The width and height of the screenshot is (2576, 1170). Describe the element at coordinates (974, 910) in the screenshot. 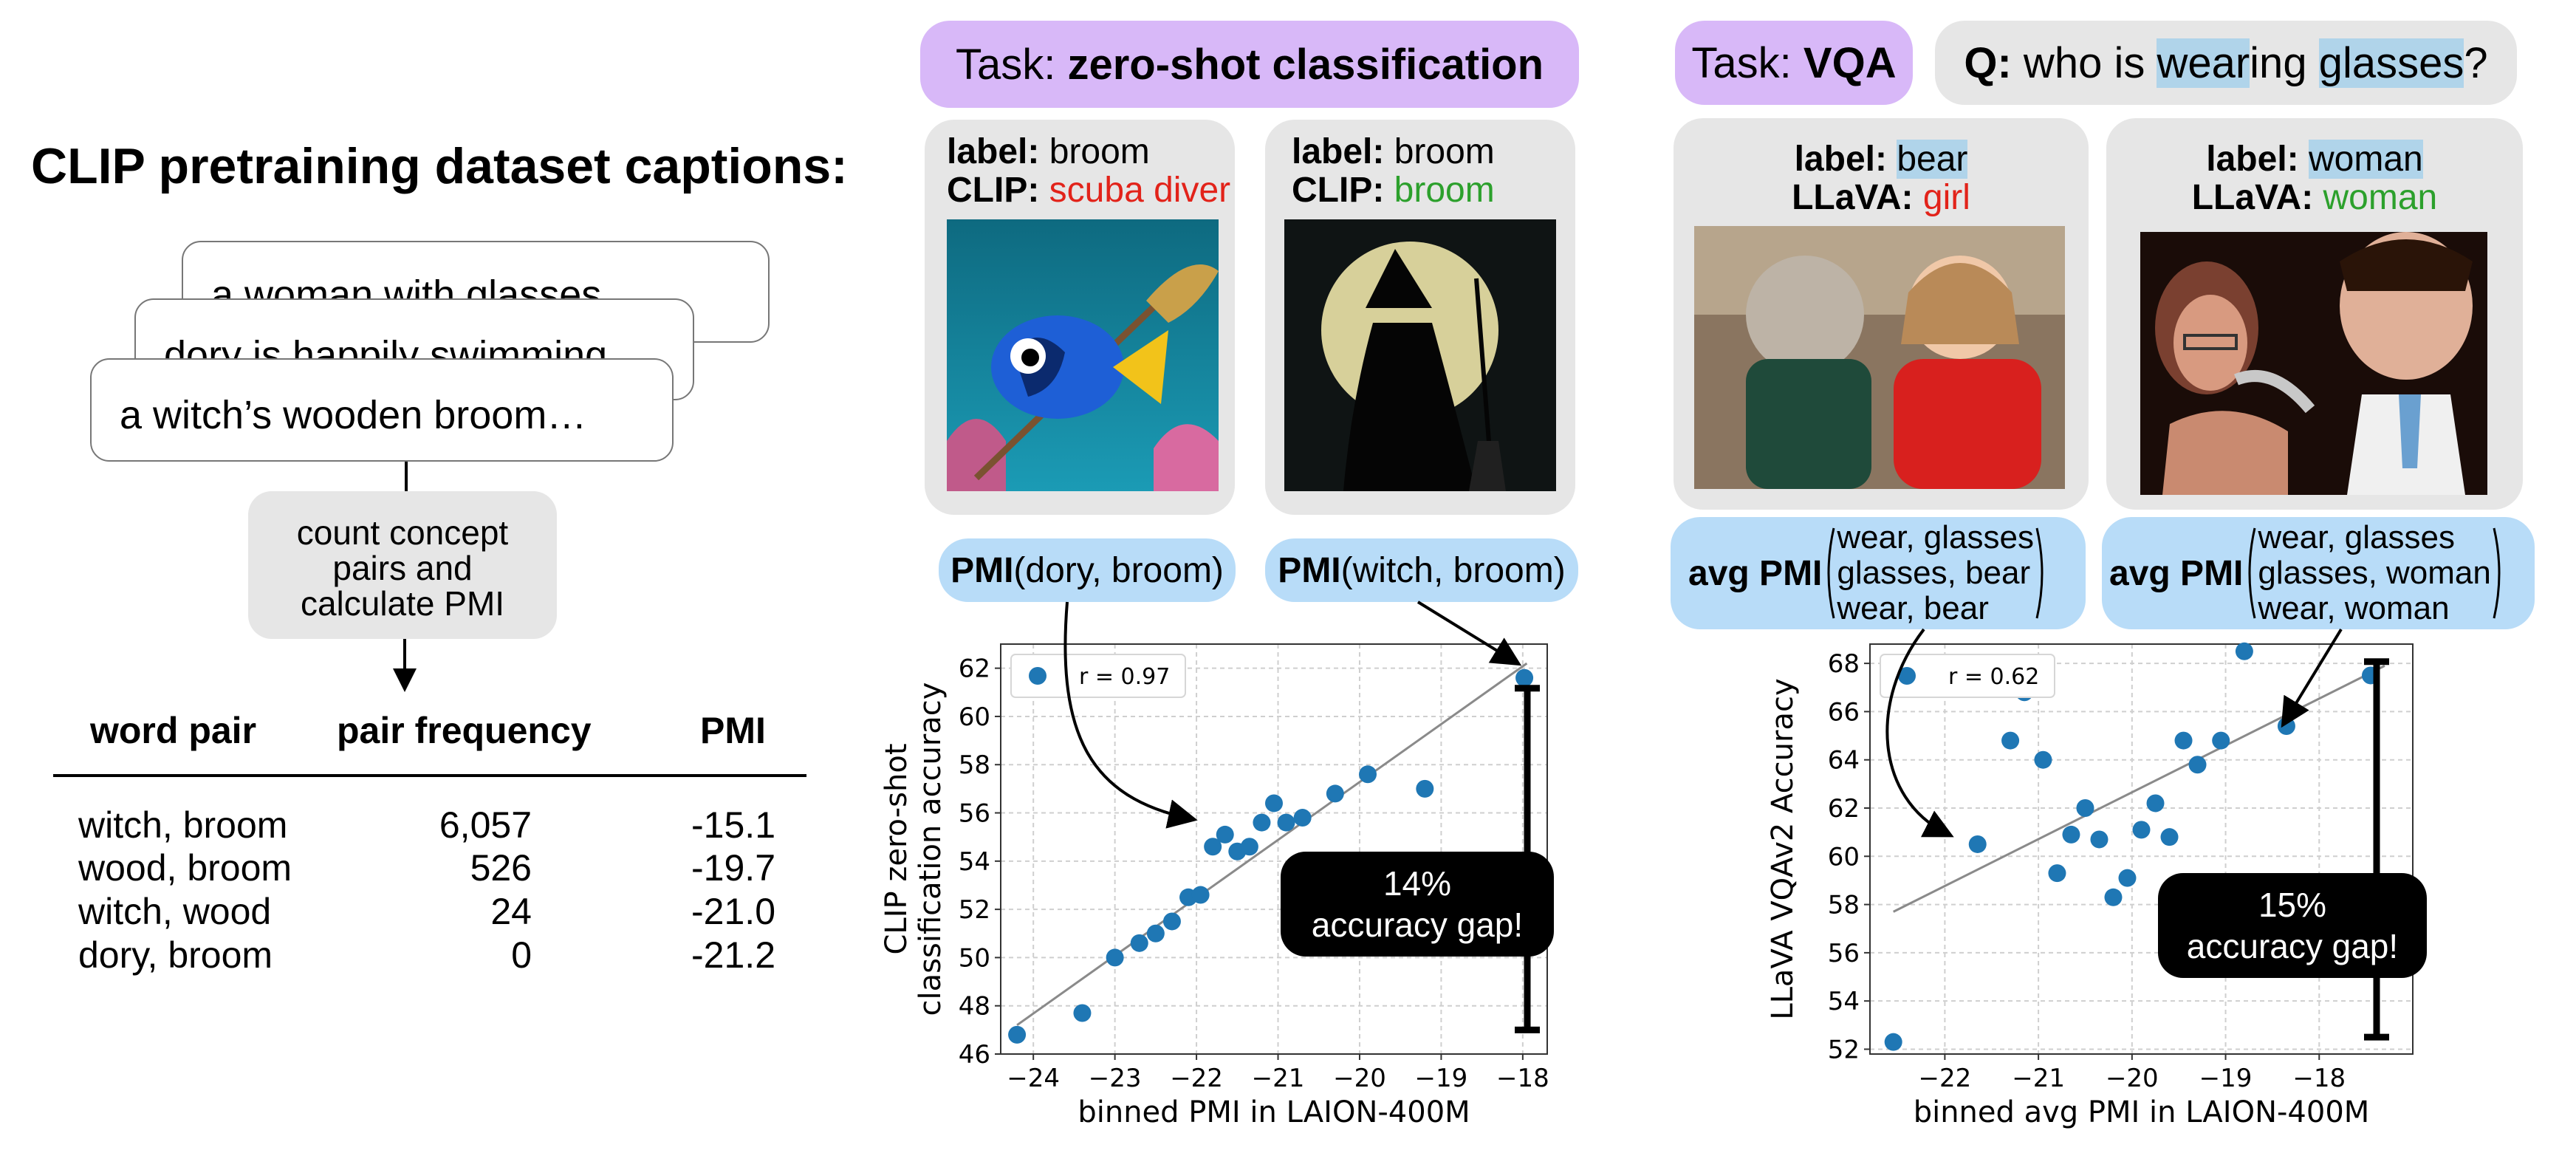

I see `y-tick-label: 52` at that location.